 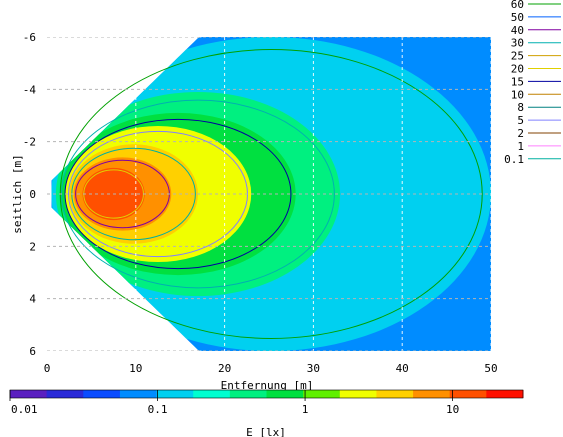 I want to click on colorbar-tick-label: 10, so click(x=452, y=409).